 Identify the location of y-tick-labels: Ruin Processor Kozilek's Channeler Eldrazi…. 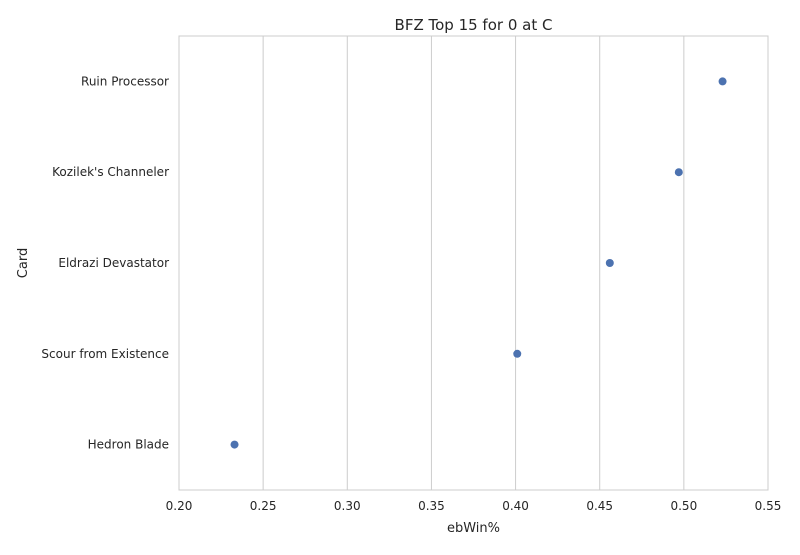
(105, 262).